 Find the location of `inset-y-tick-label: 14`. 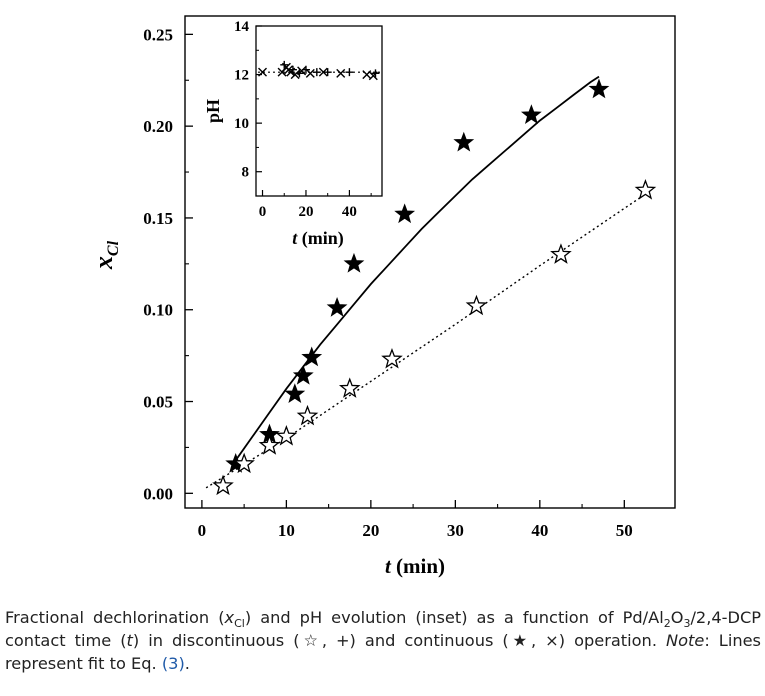

inset-y-tick-label: 14 is located at coordinates (242, 27).